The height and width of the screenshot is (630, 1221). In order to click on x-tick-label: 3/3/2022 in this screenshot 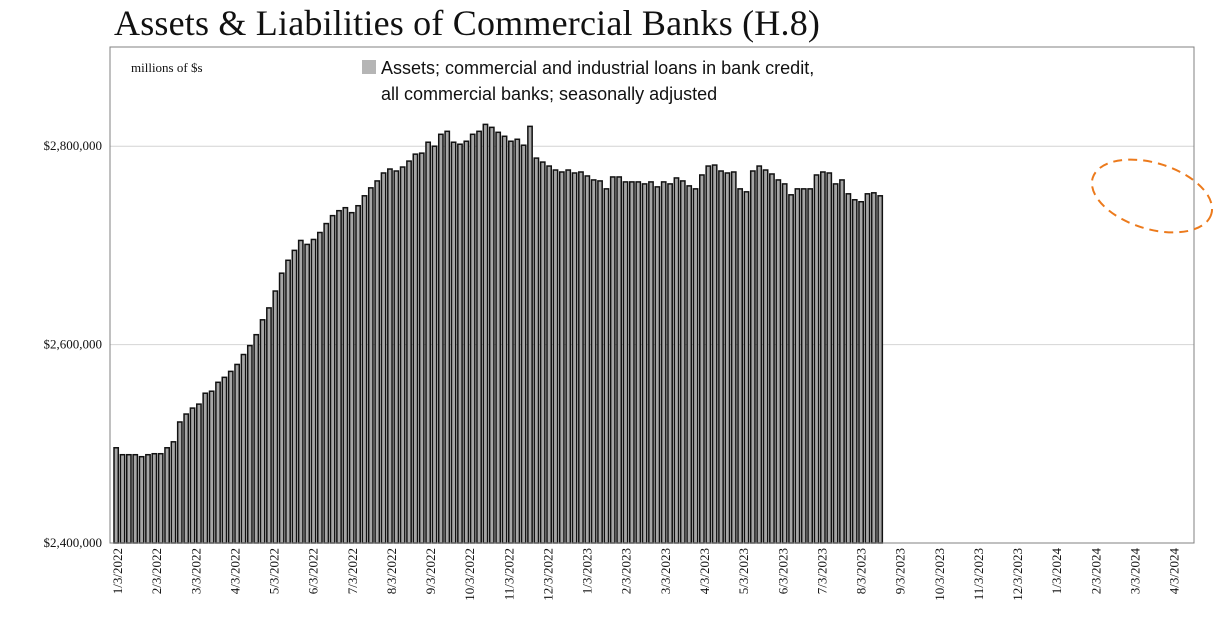, I will do `click(195, 571)`.